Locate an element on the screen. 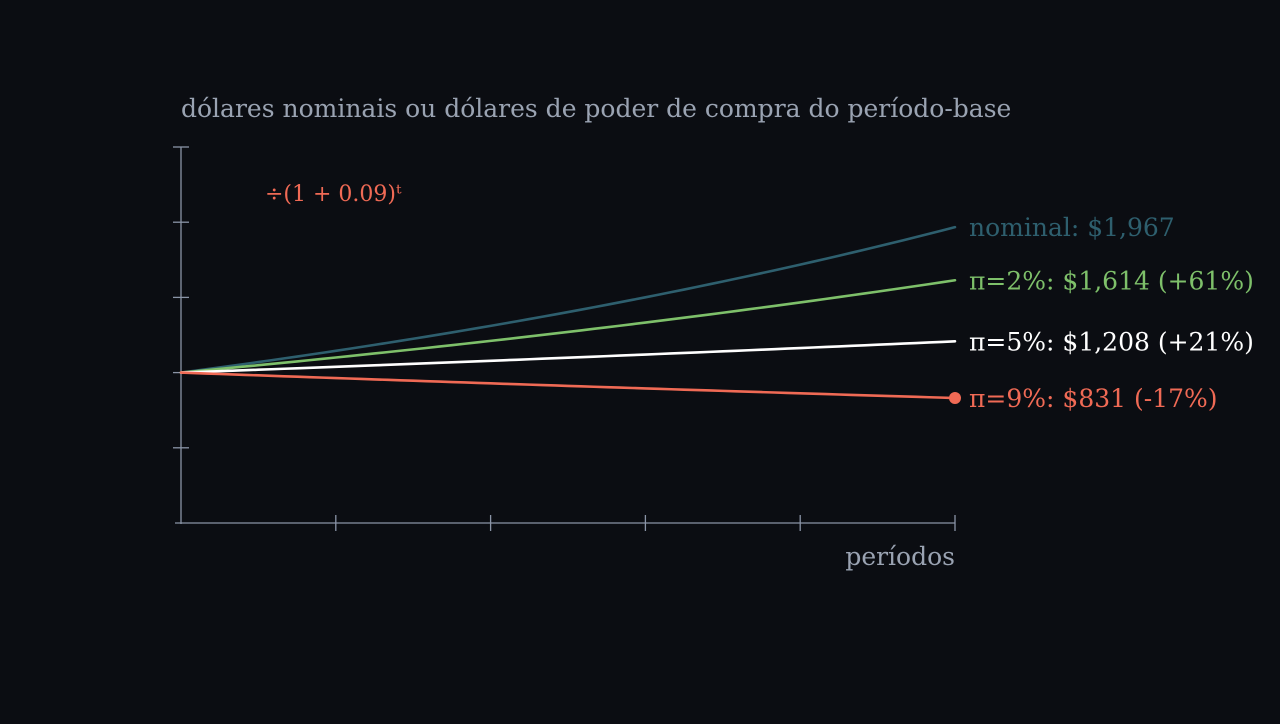 This screenshot has height=724, width=1280. deflator-formula: ÷(1 + 0.09)ᵗ is located at coordinates (333, 194).